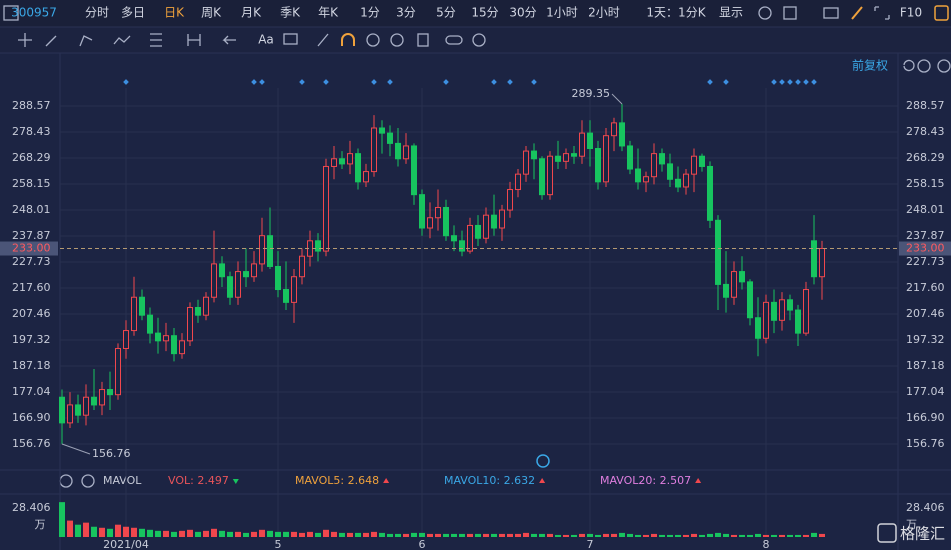  Describe the element at coordinates (88, 481) in the screenshot. I see `indicator-close` at that location.